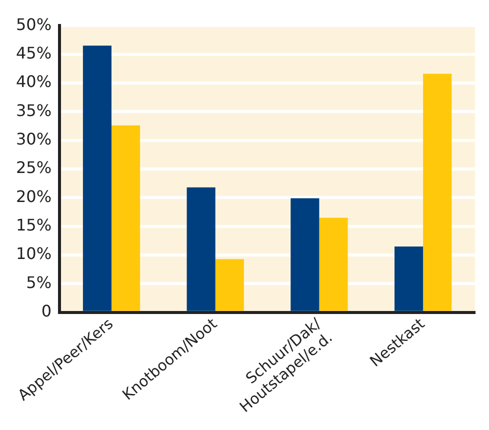 Image resolution: width=489 pixels, height=430 pixels. What do you see at coordinates (34, 196) in the screenshot?
I see `y-tick-label: 20%` at bounding box center [34, 196].